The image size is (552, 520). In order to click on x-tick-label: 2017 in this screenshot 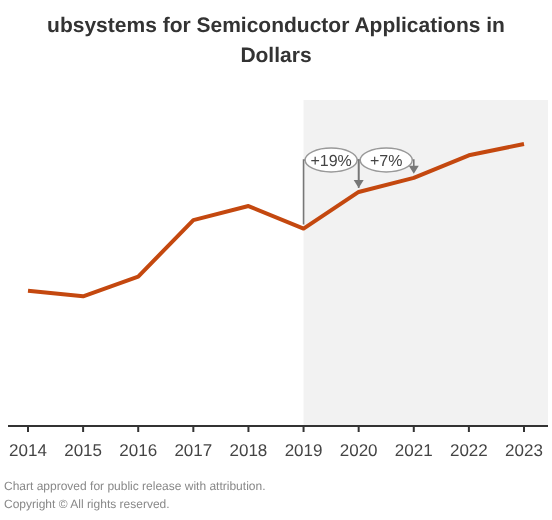, I will do `click(193, 450)`.